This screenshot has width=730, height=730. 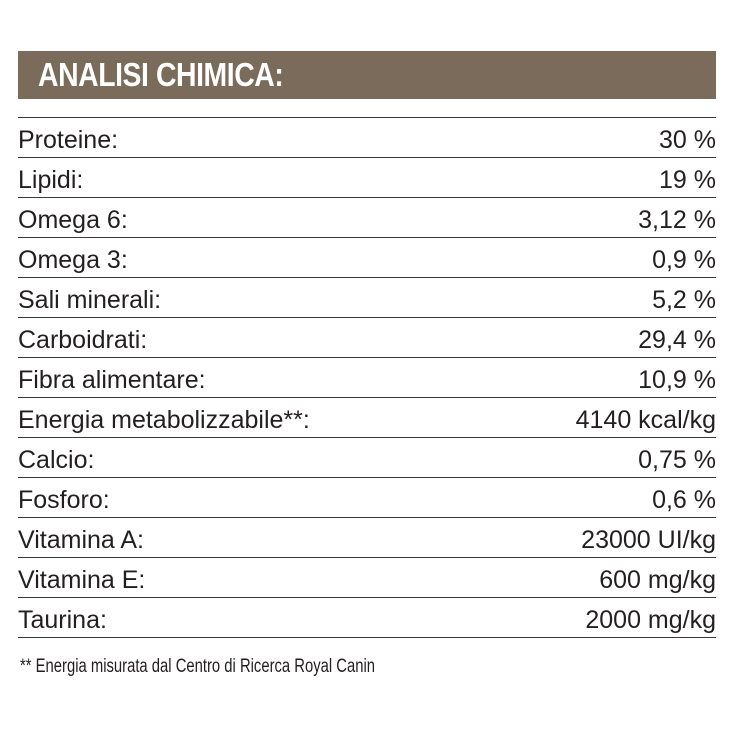 I want to click on table-row: Vitamina E: 600 mg/kg, so click(x=367, y=578).